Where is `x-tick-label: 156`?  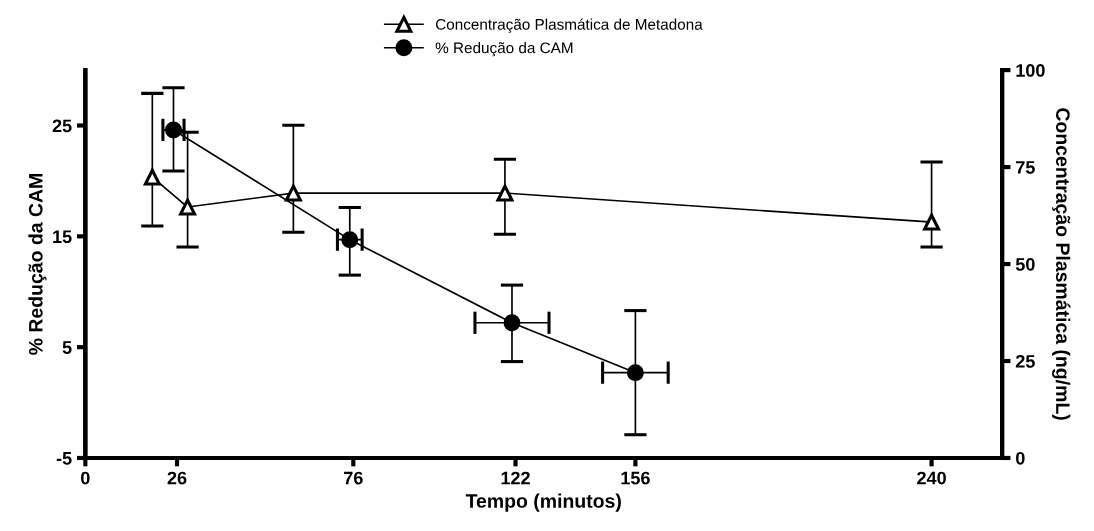
x-tick-label: 156 is located at coordinates (635, 478).